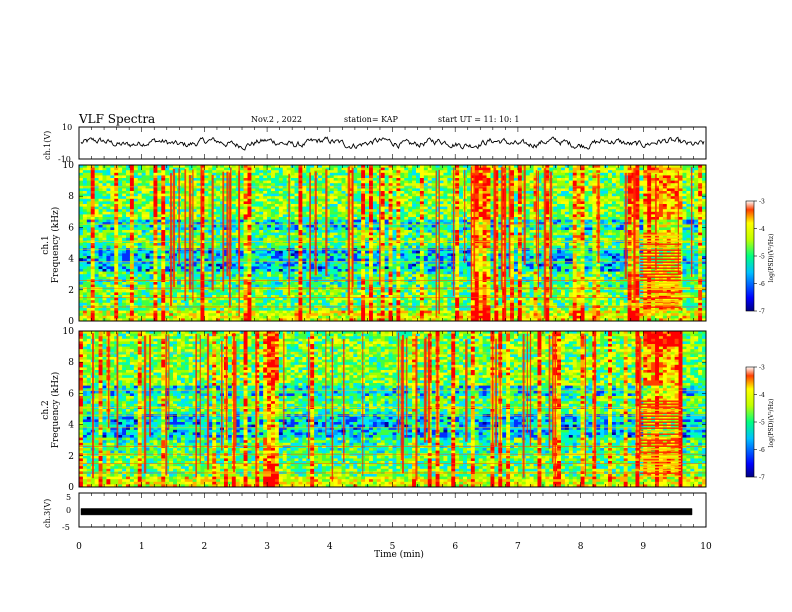 The height and width of the screenshot is (612, 792). What do you see at coordinates (66, 527) in the screenshot?
I see `ch3-ytick-minus5: -5` at bounding box center [66, 527].